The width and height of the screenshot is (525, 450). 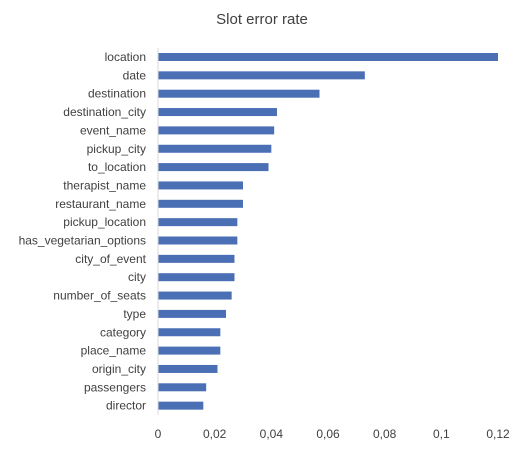 I want to click on x-tick-label: 0,12, so click(x=498, y=434).